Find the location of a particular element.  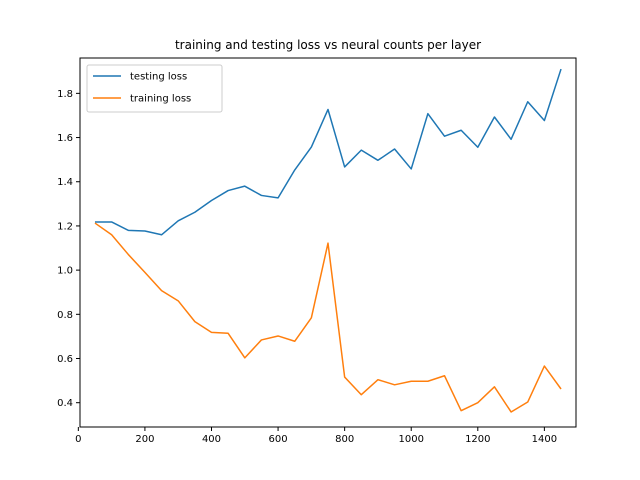

y-tick-label: 0.8 is located at coordinates (65, 315).